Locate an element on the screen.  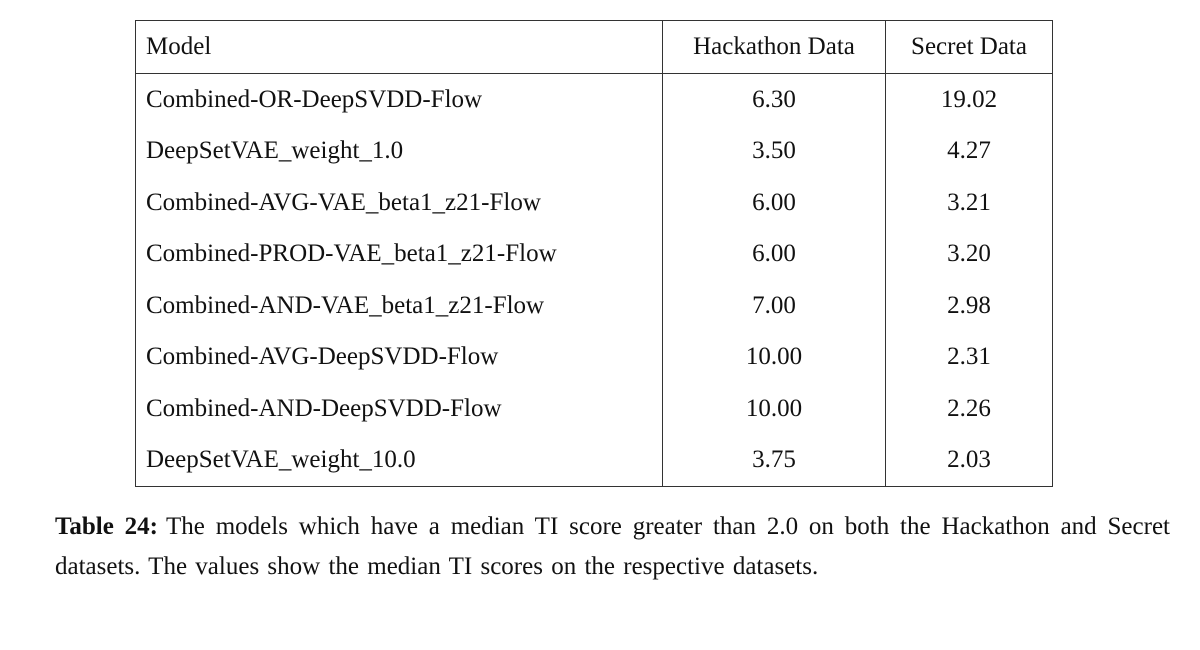
value-cell: 3.50 is located at coordinates (774, 151).